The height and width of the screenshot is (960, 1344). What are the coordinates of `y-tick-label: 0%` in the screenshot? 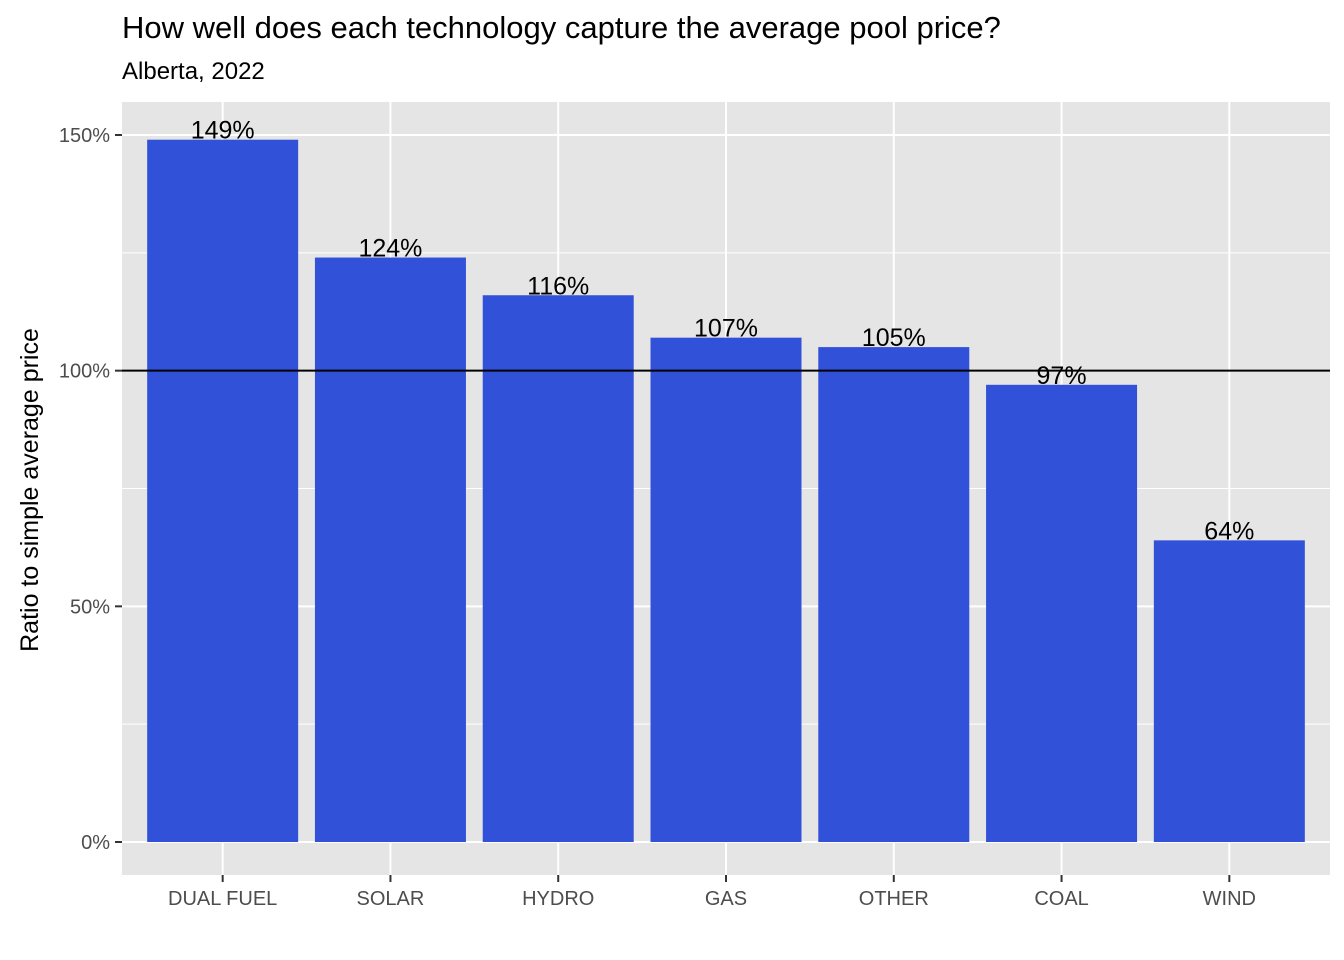 It's located at (95, 843).